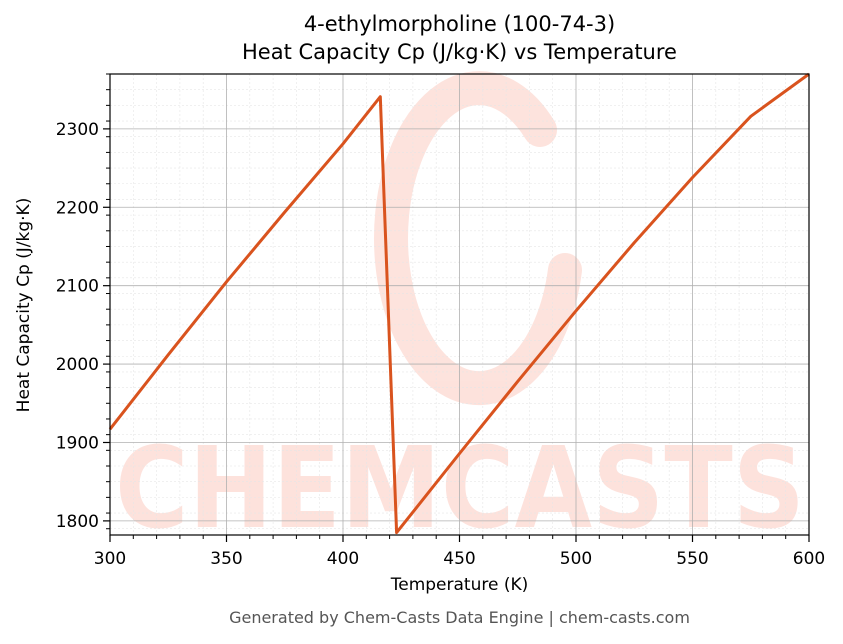 The width and height of the screenshot is (843, 644). What do you see at coordinates (459, 585) in the screenshot?
I see `x-axis-label: Temperature (K)` at bounding box center [459, 585].